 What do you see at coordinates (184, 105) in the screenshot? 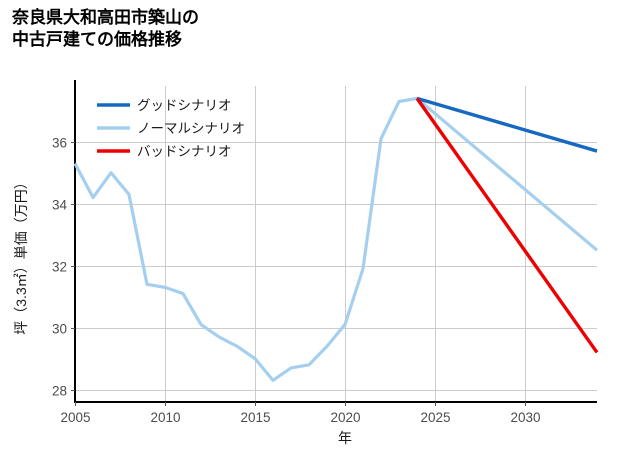
I see `legend-label-0: グッドシナリオ` at bounding box center [184, 105].